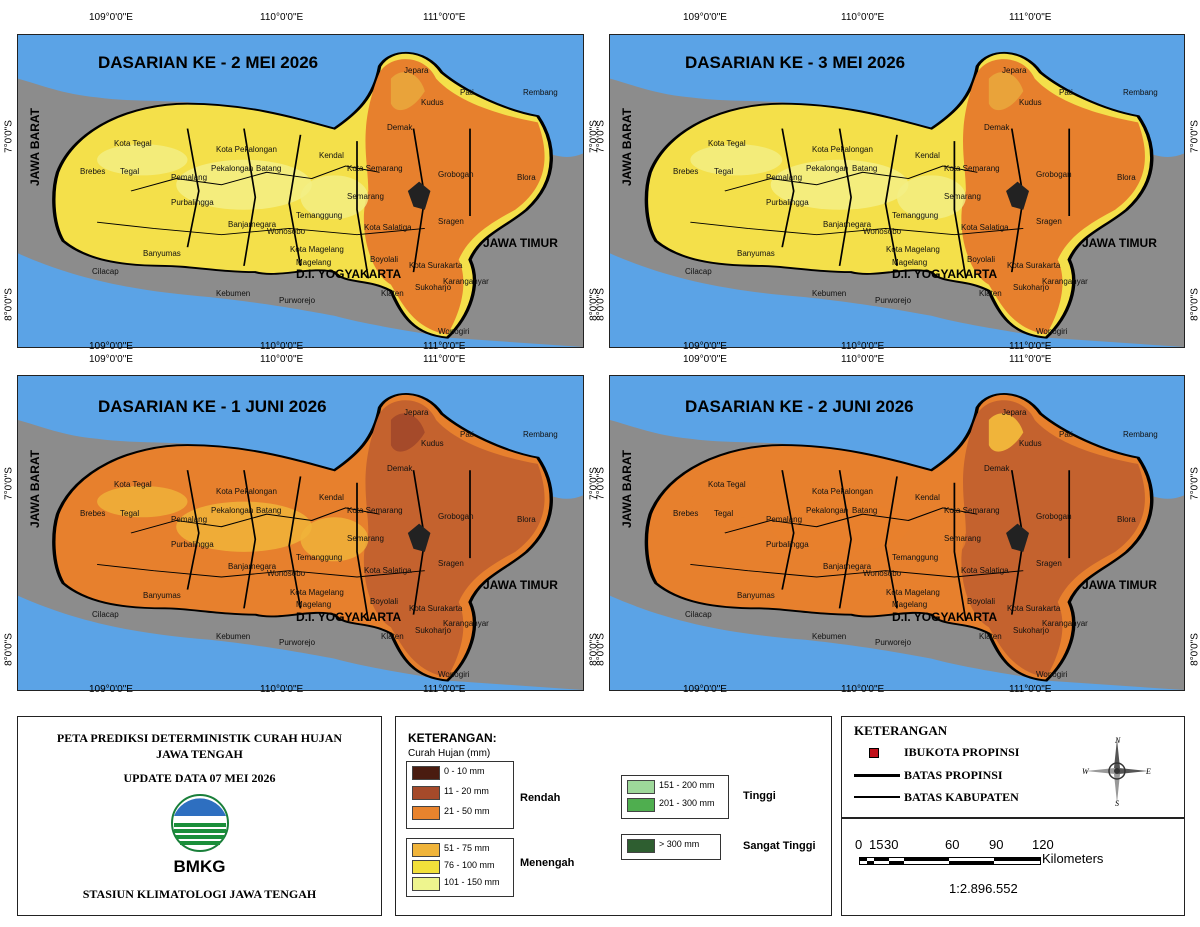  What do you see at coordinates (687, 785) in the screenshot?
I see `legend-item-label: 151 - 200 mm` at bounding box center [687, 785].